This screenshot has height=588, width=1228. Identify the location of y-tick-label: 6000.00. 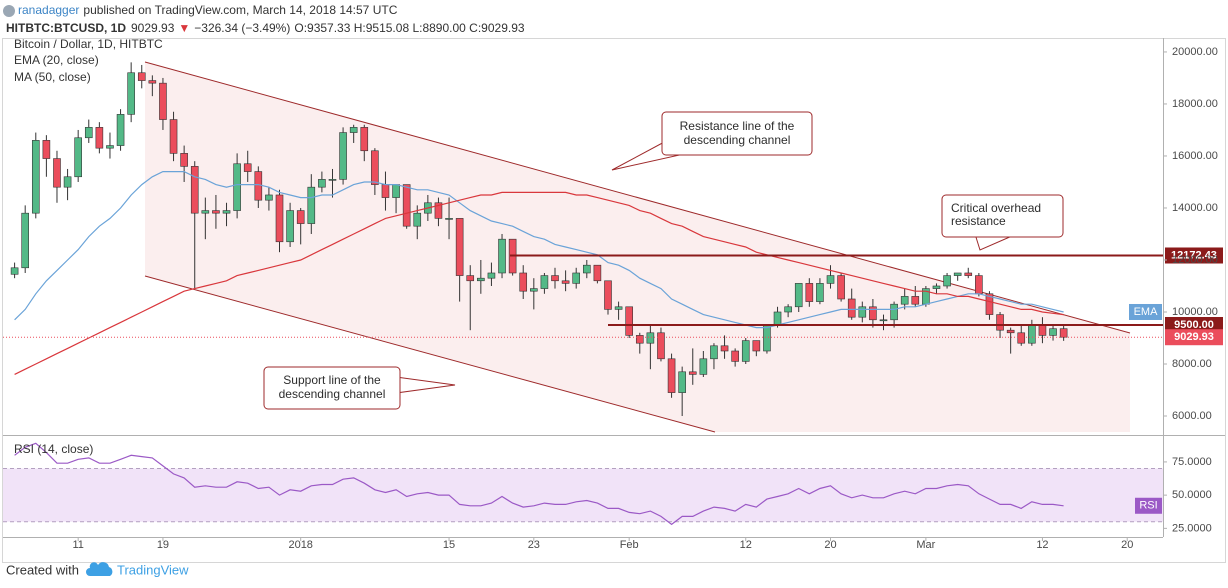
(1192, 416).